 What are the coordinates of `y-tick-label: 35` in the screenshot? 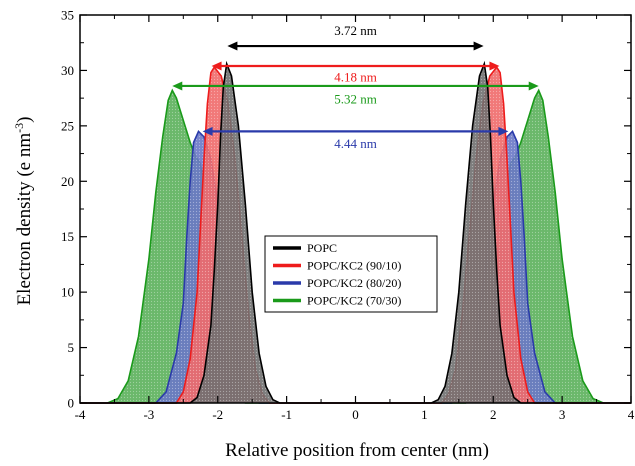 It's located at (67, 15).